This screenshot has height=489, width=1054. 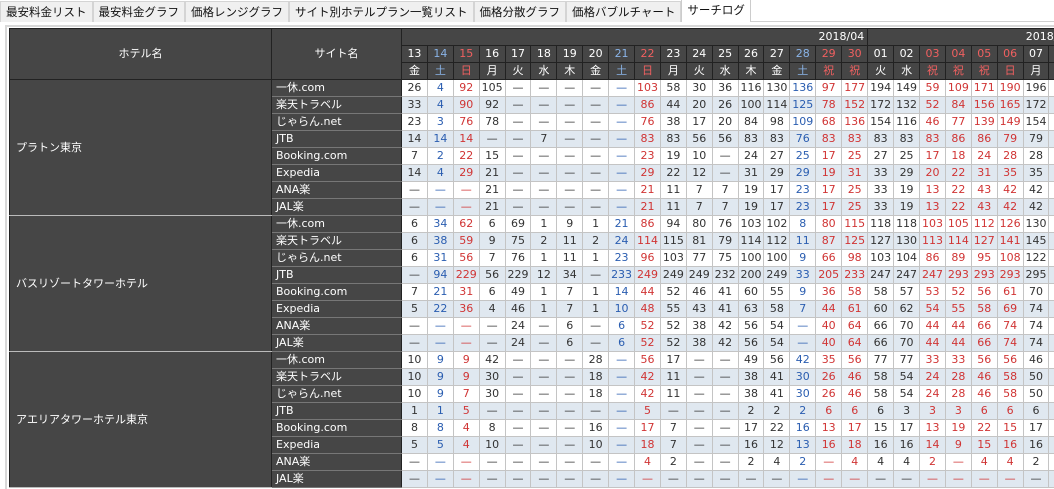 What do you see at coordinates (1010, 54) in the screenshot?
I see `date-header: 06` at bounding box center [1010, 54].